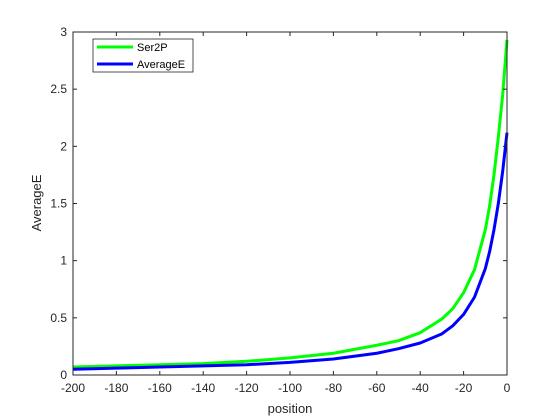 This screenshot has height=420, width=560. I want to click on x-tick-label: -200, so click(73, 388).